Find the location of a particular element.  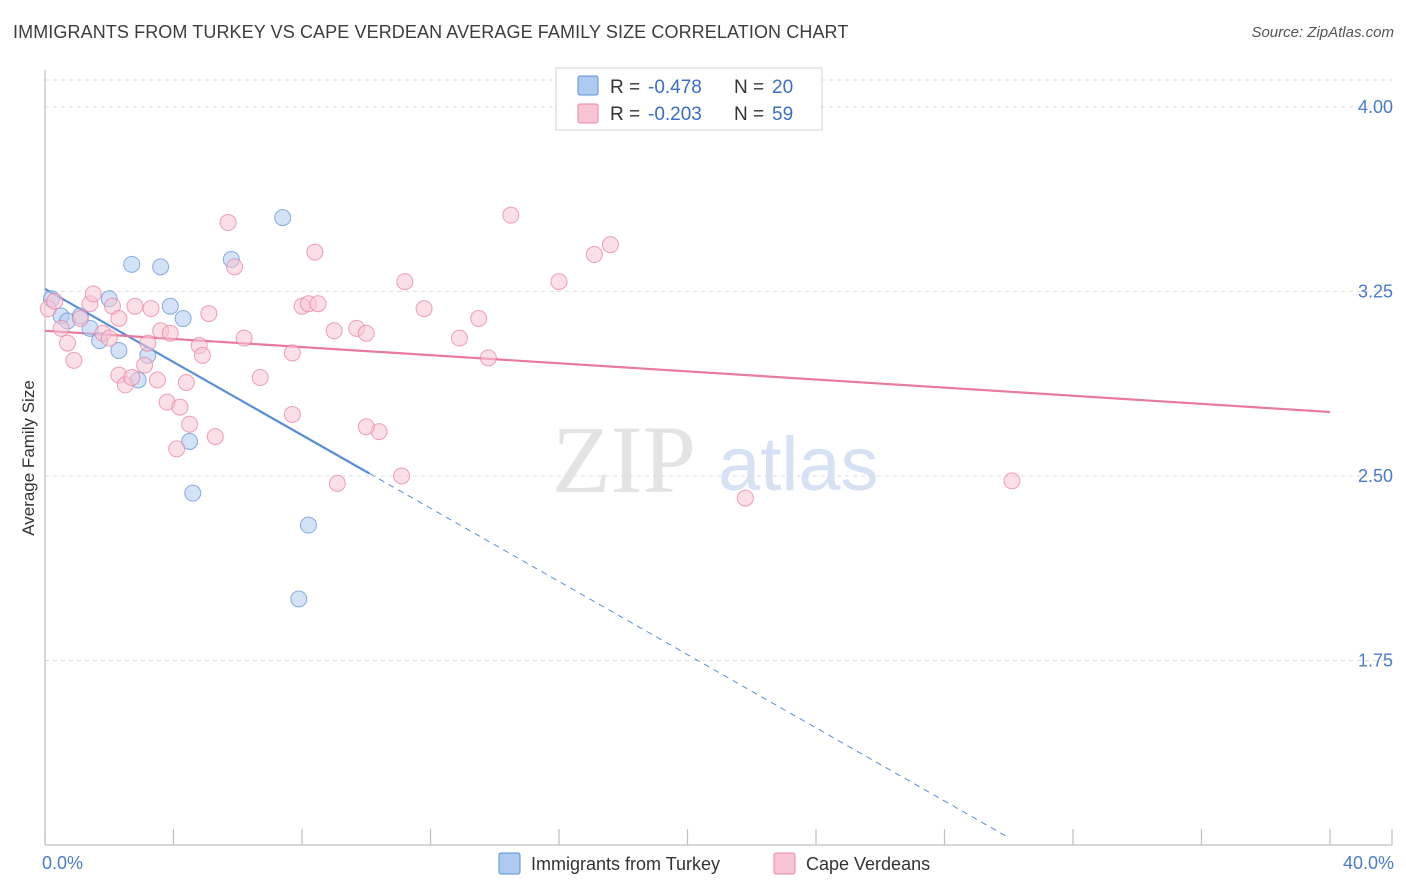

y-tick-label: 2.50 is located at coordinates (1375, 476).